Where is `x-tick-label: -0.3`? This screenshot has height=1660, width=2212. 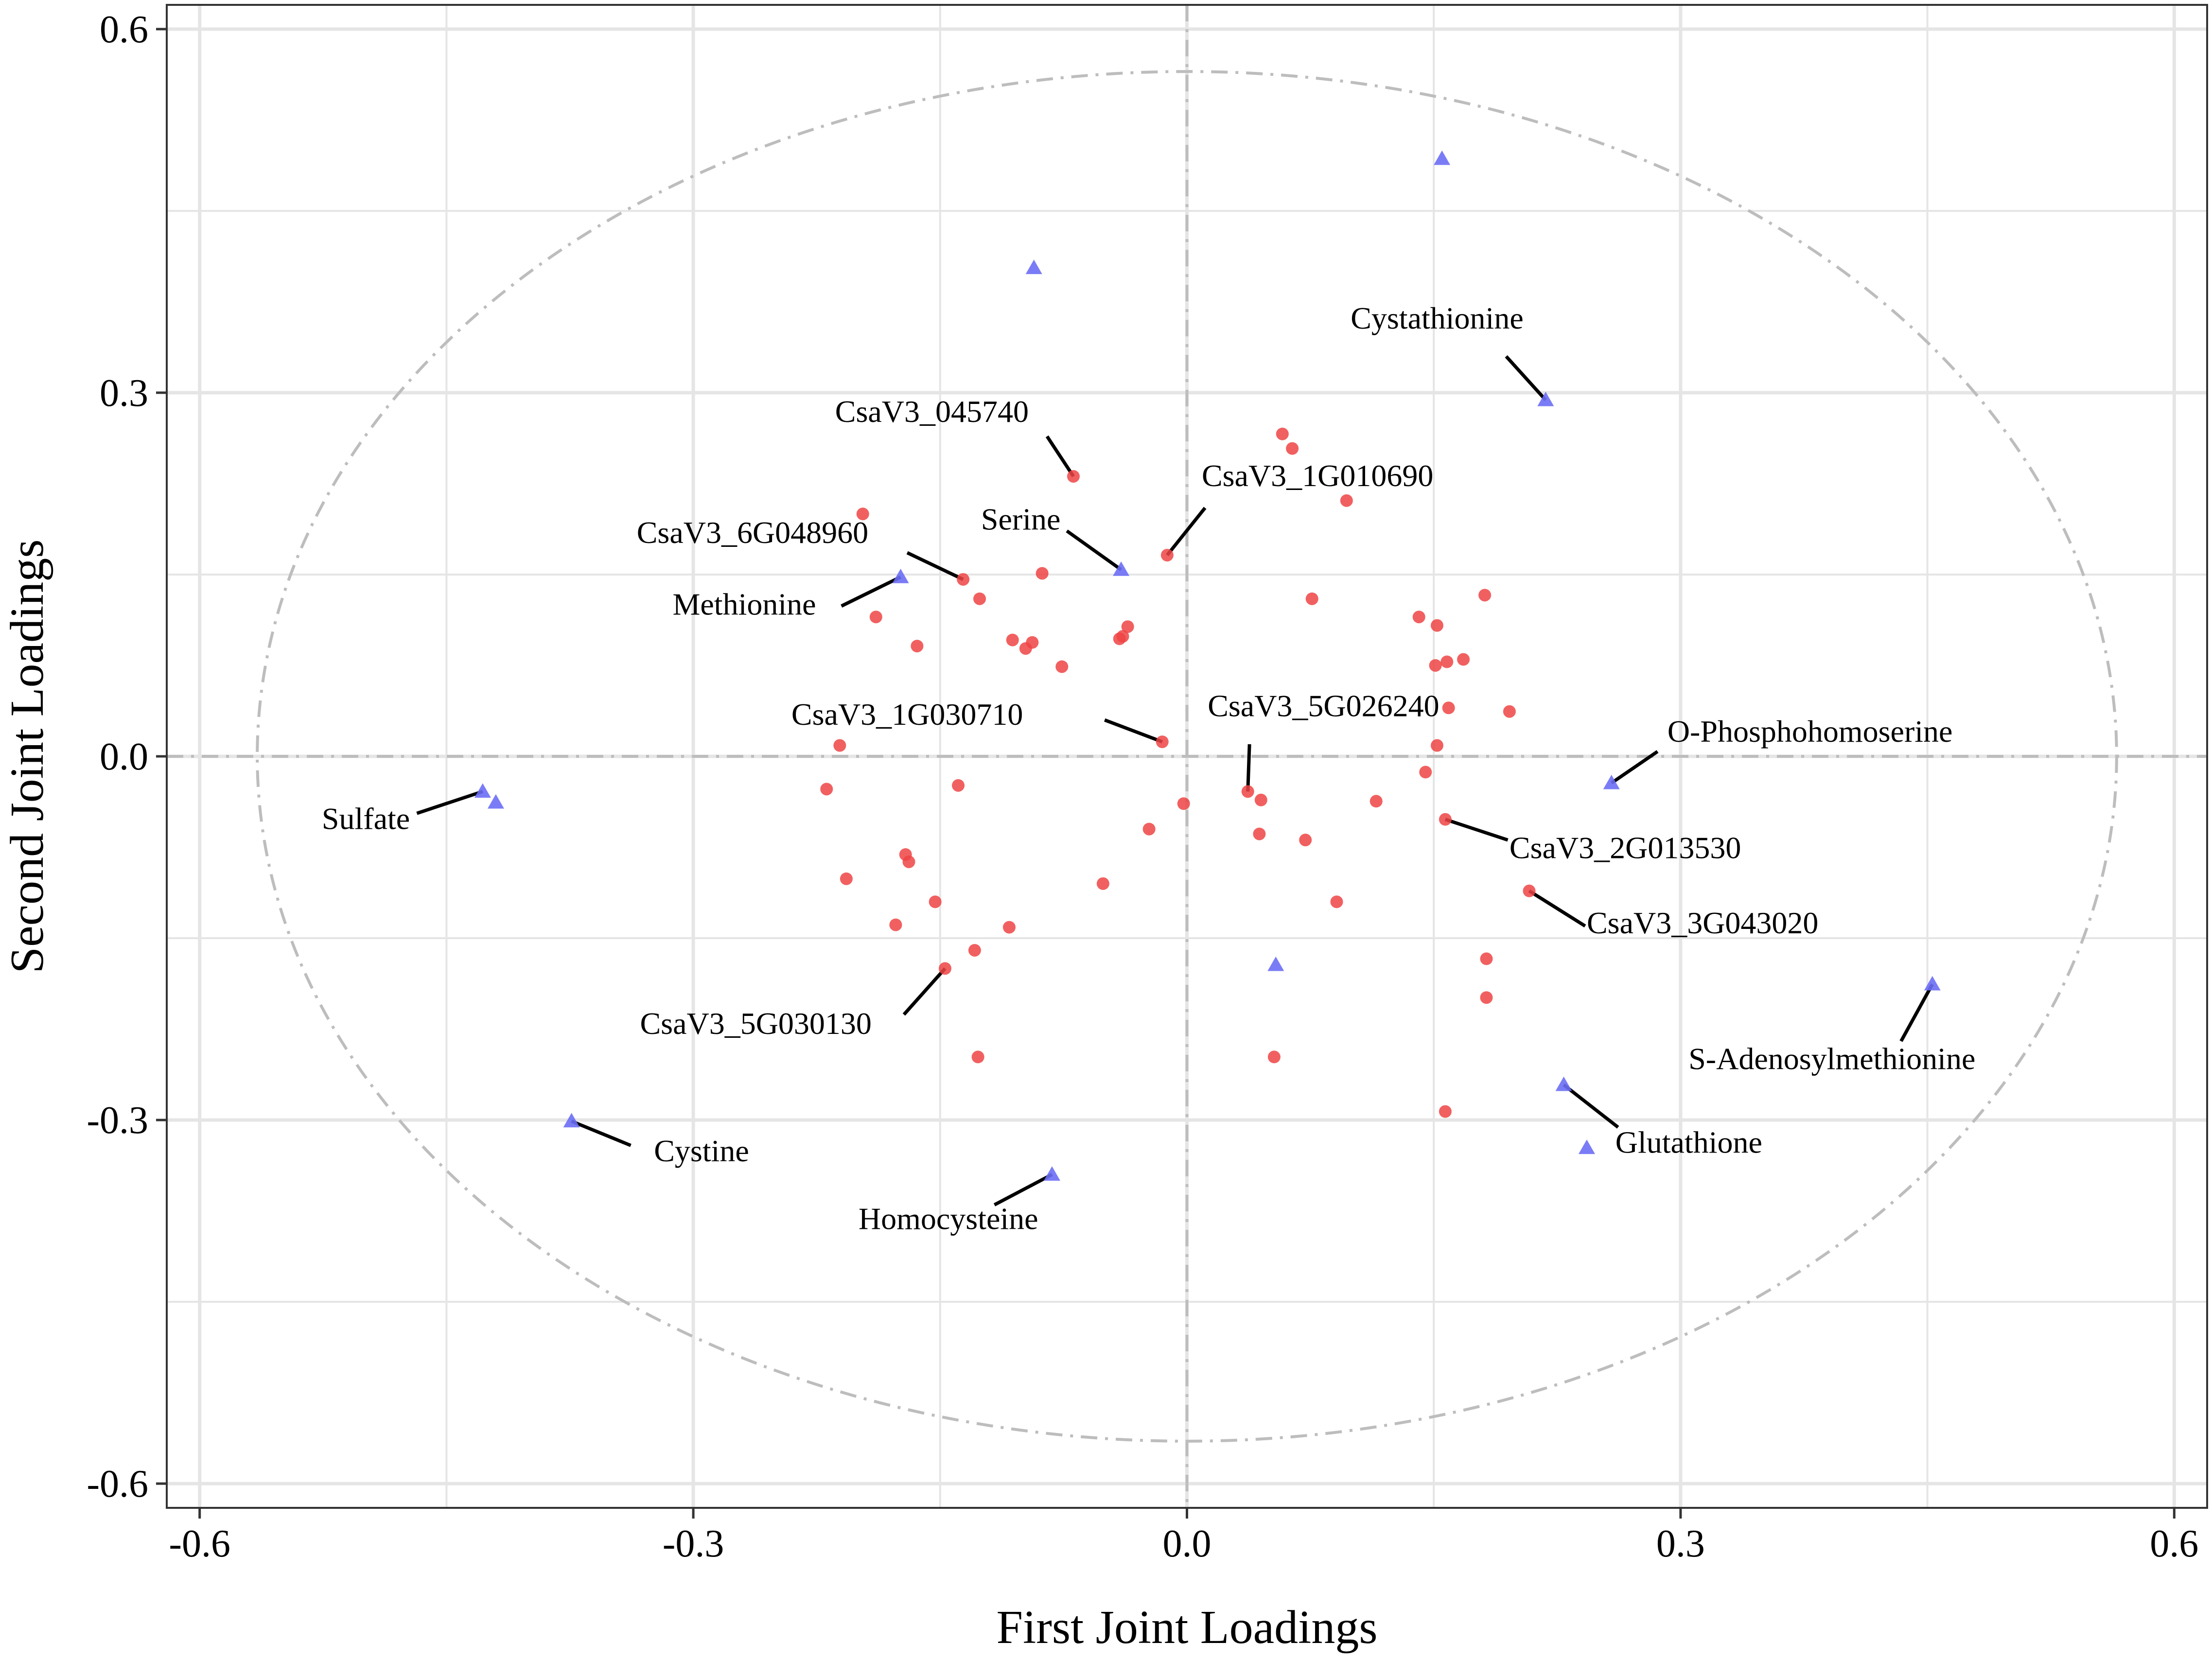 x-tick-label: -0.3 is located at coordinates (693, 1543).